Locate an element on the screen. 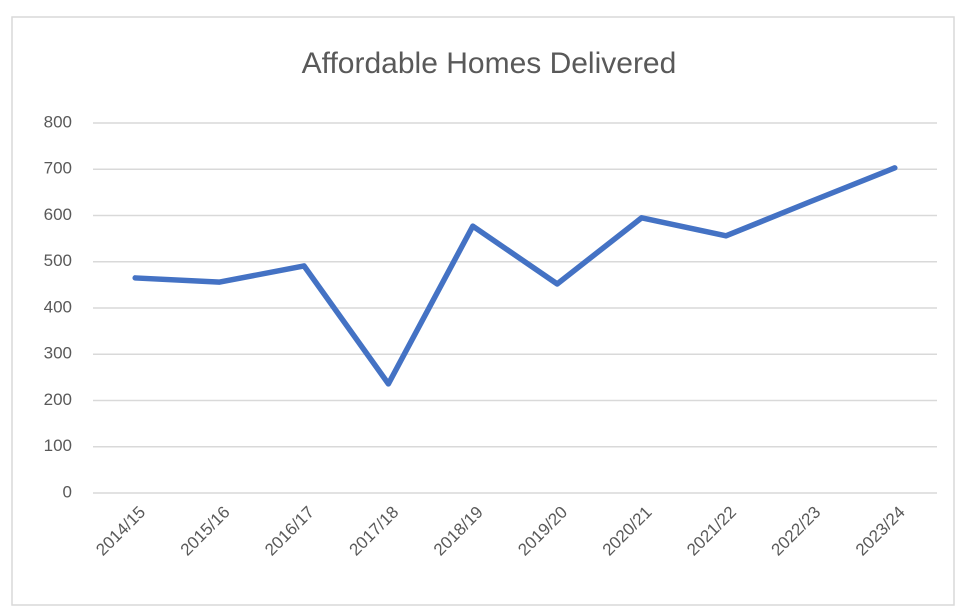 The image size is (957, 611). y-tick-label: 300 is located at coordinates (58, 353).